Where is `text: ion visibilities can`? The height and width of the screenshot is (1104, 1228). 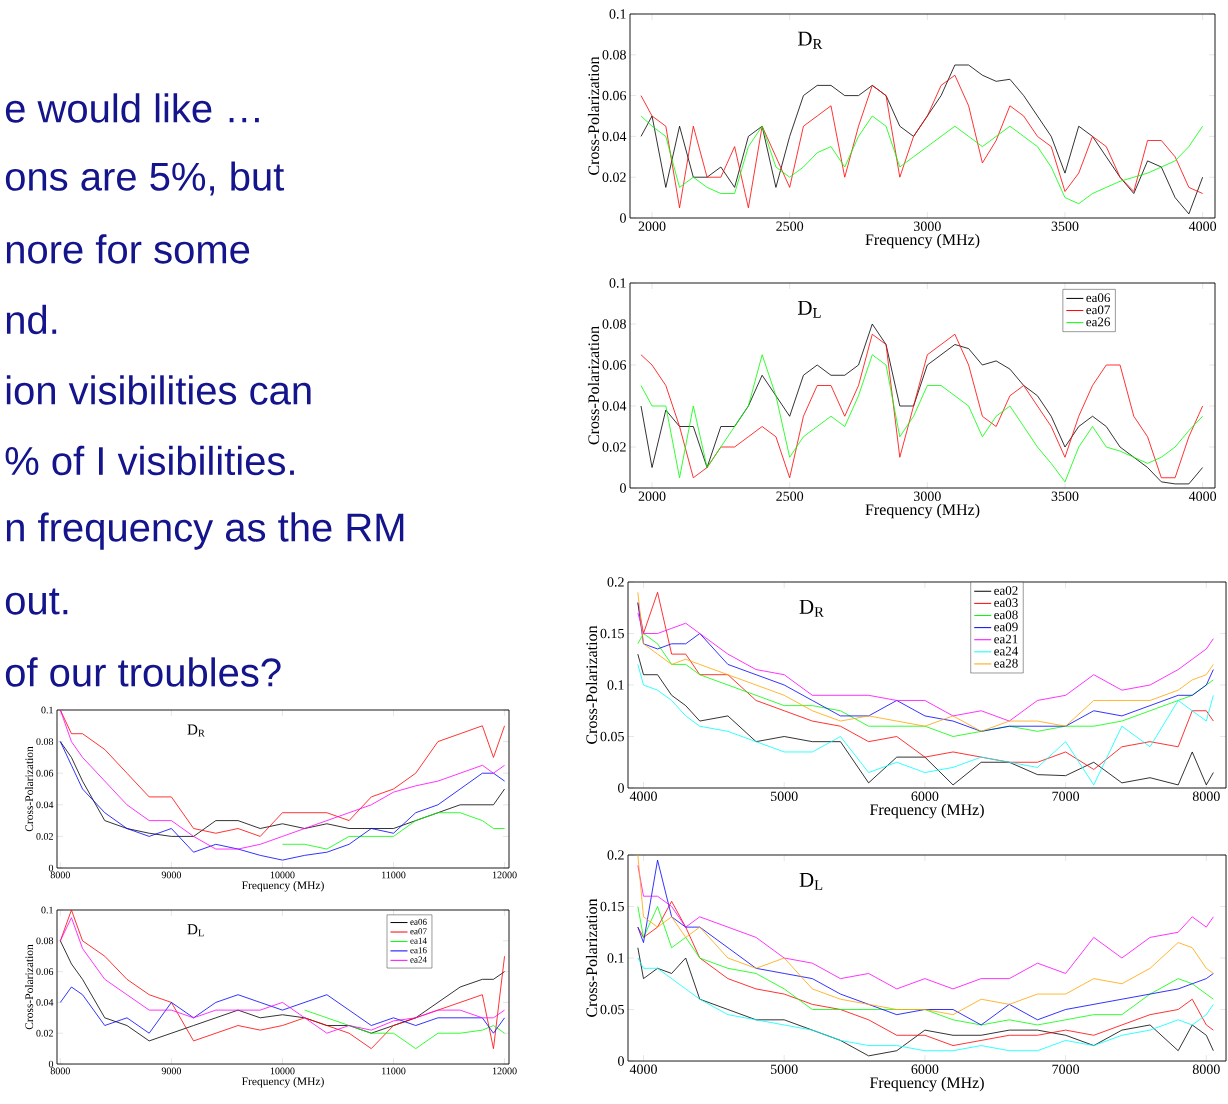 text: ion visibilities can is located at coordinates (158, 390).